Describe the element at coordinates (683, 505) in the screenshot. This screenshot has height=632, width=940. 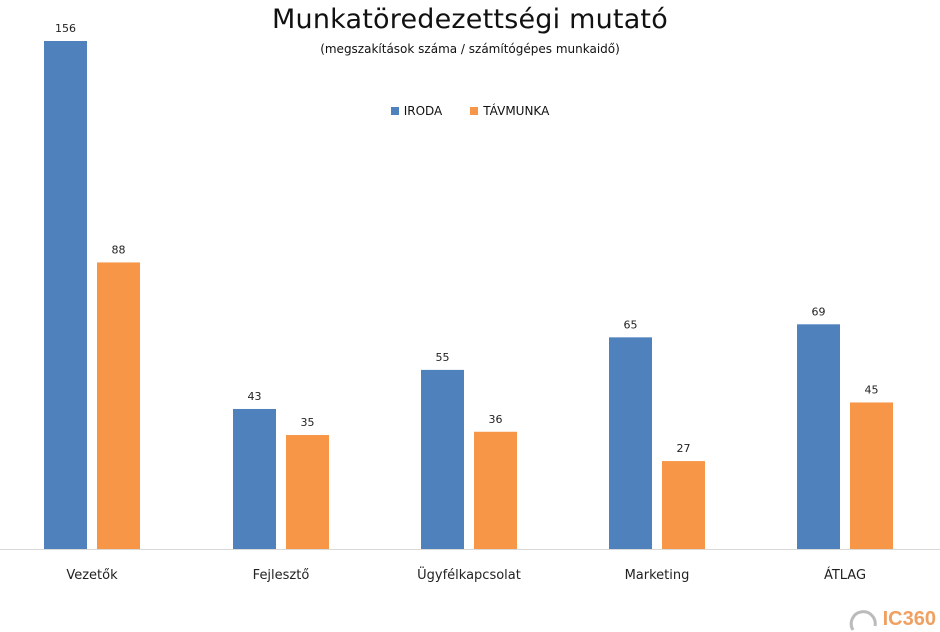
I see `bar-távmunka-3` at that location.